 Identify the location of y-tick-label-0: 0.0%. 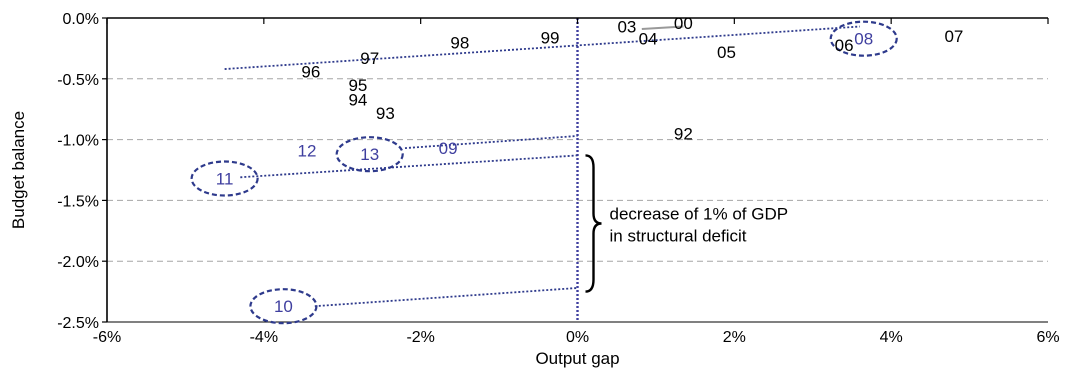
(81, 19).